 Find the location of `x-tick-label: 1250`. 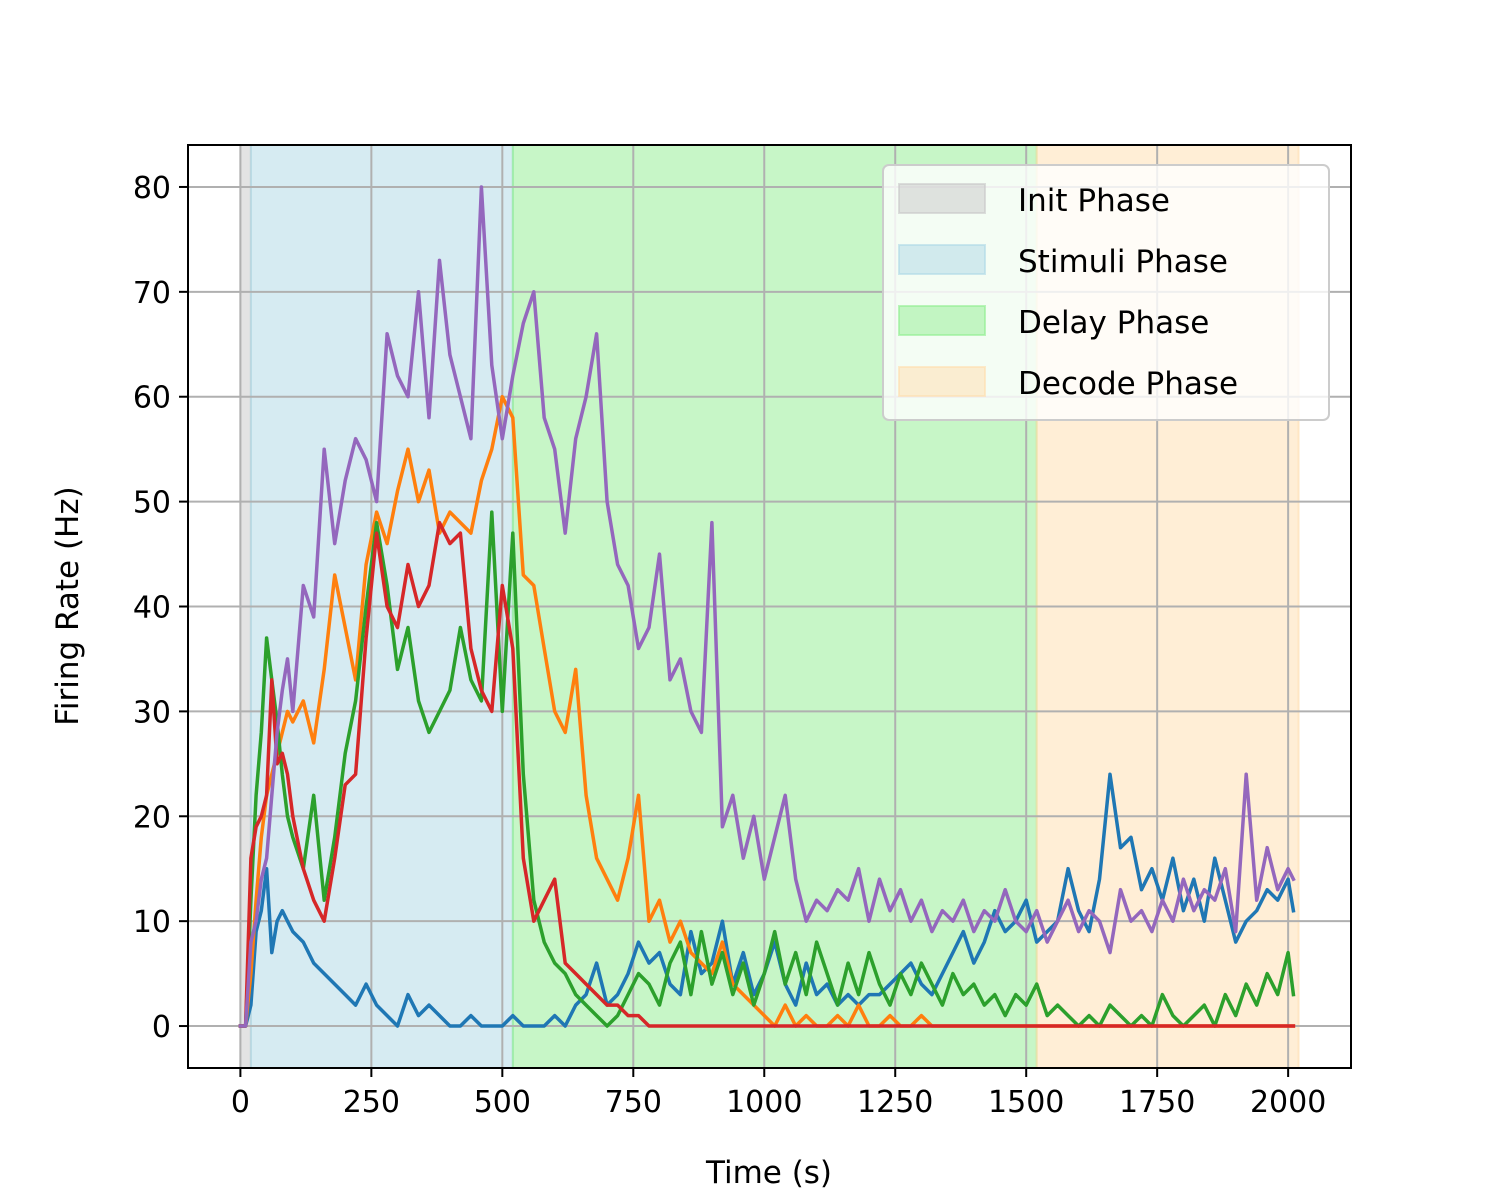

x-tick-label: 1250 is located at coordinates (895, 1102).